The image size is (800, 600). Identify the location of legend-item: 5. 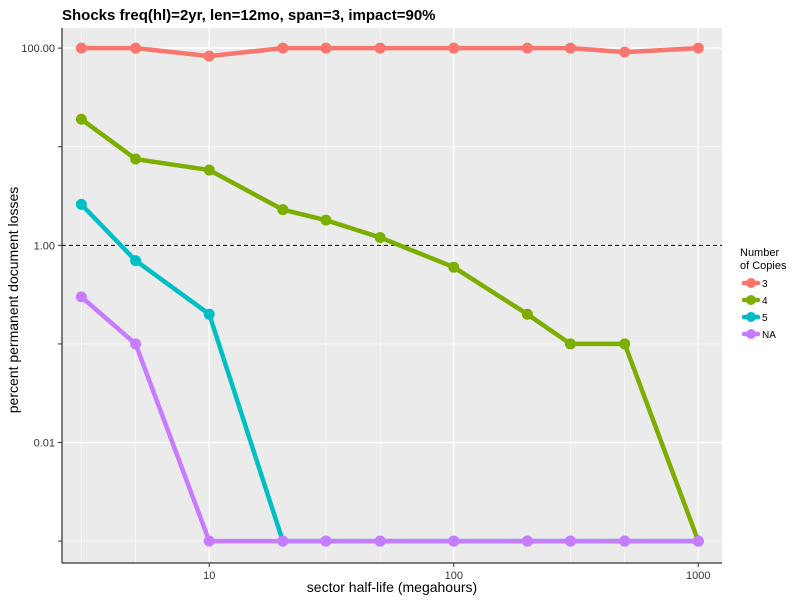
(754, 318).